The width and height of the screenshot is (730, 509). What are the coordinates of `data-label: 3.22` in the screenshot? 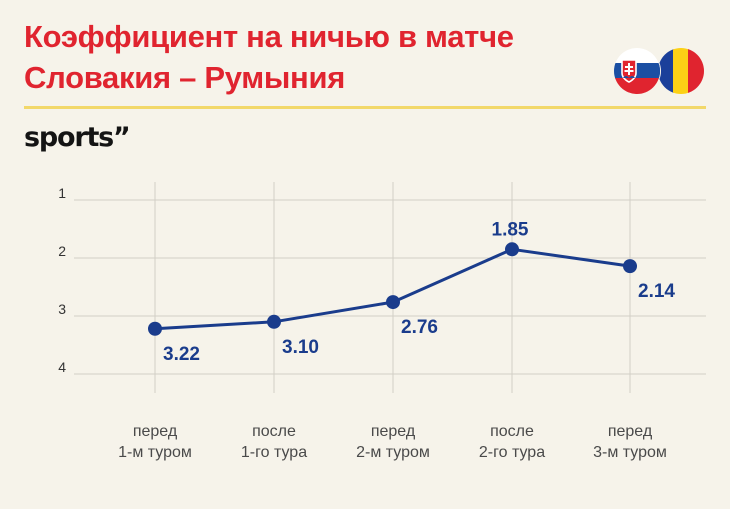 It's located at (181, 354).